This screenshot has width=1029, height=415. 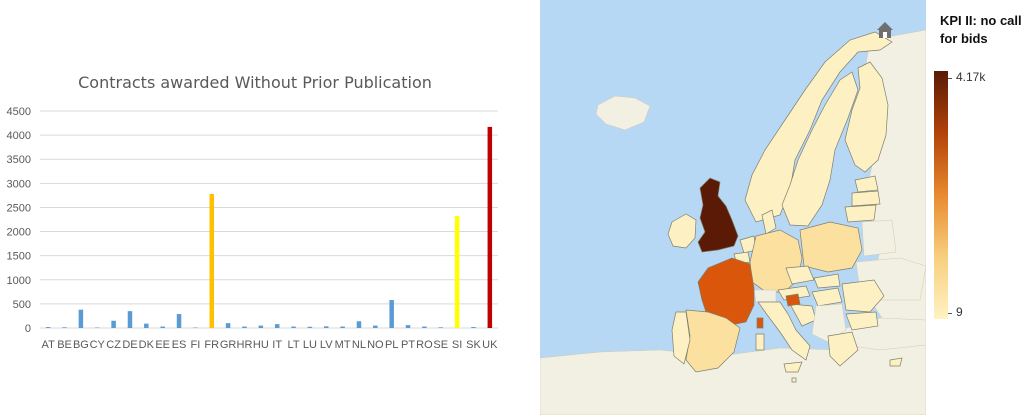 What do you see at coordinates (879, 238) in the screenshot?
I see `country-belarus` at bounding box center [879, 238].